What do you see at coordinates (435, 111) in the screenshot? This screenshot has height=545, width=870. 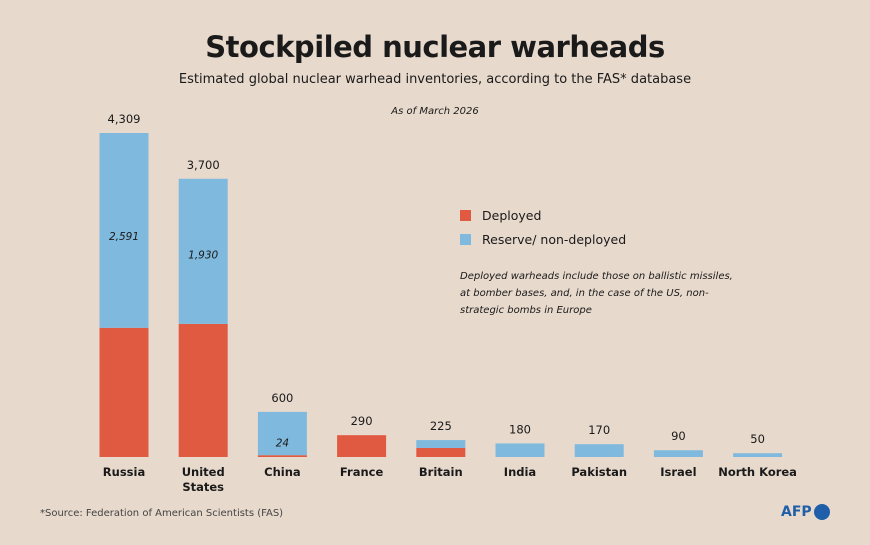 I see `as-of-date: As of March 2026` at bounding box center [435, 111].